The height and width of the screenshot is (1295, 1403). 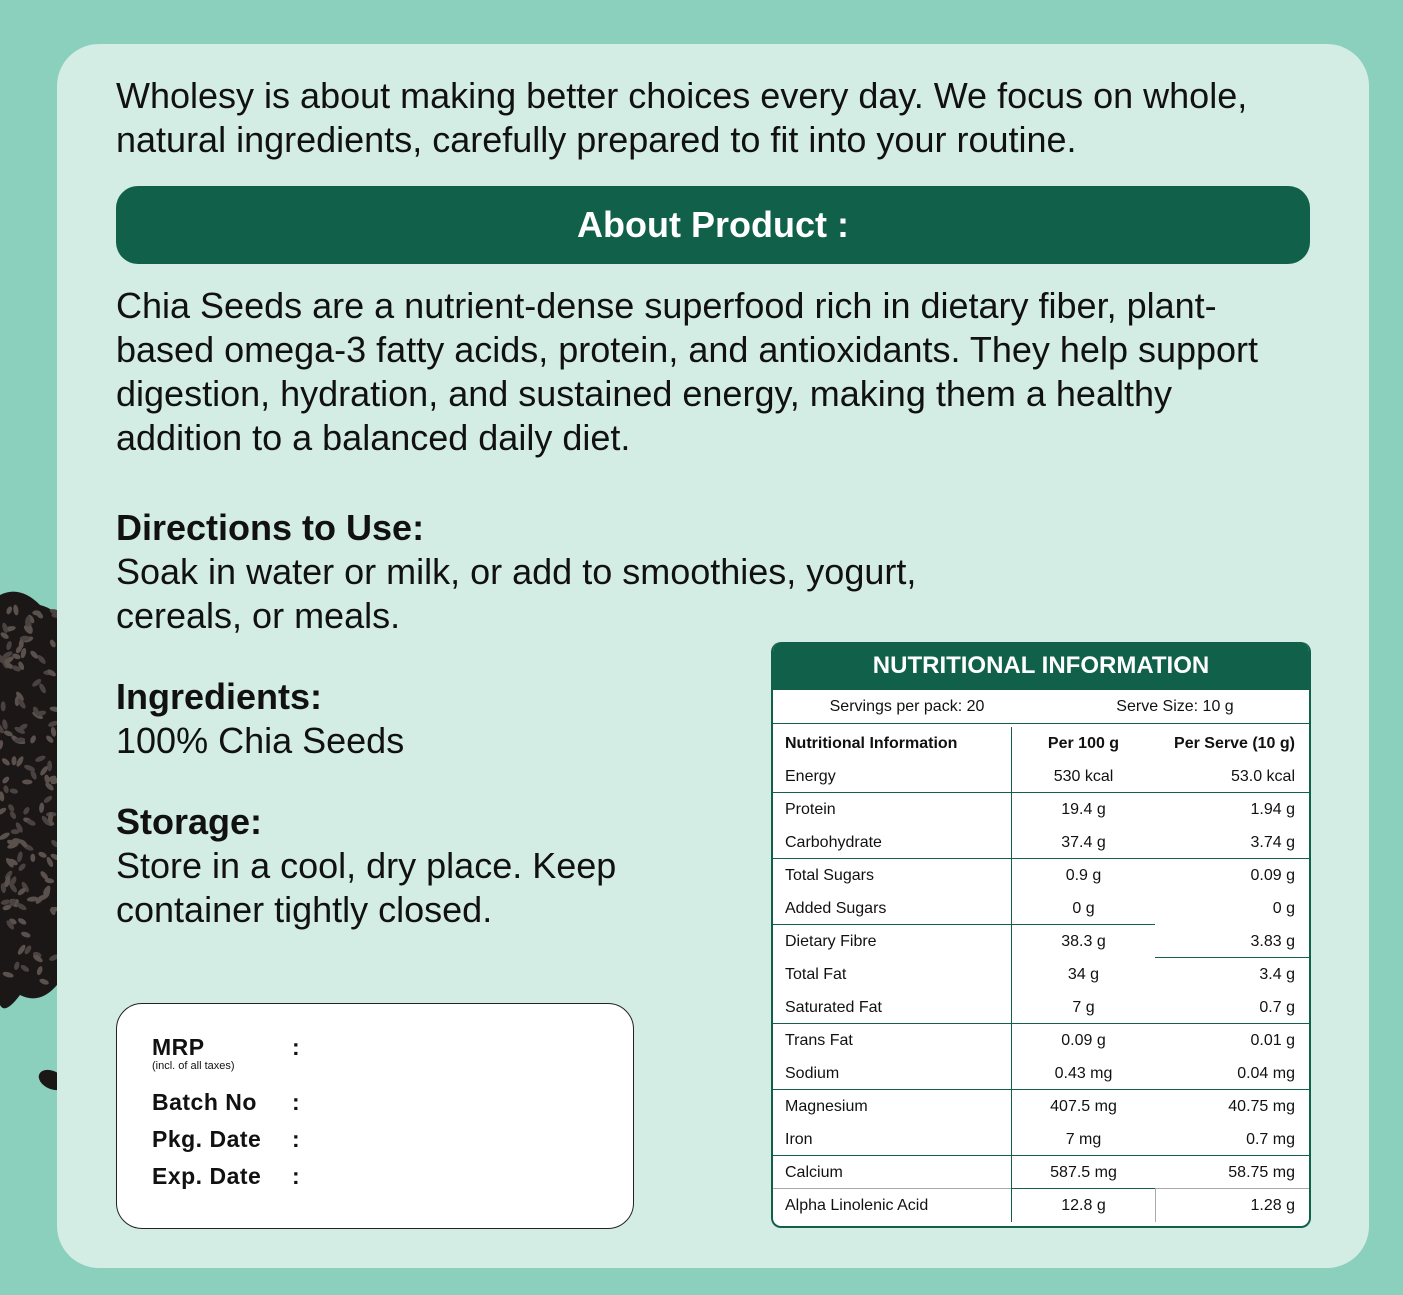 I want to click on serve-size: Serve Size: 10 g, so click(x=1175, y=706).